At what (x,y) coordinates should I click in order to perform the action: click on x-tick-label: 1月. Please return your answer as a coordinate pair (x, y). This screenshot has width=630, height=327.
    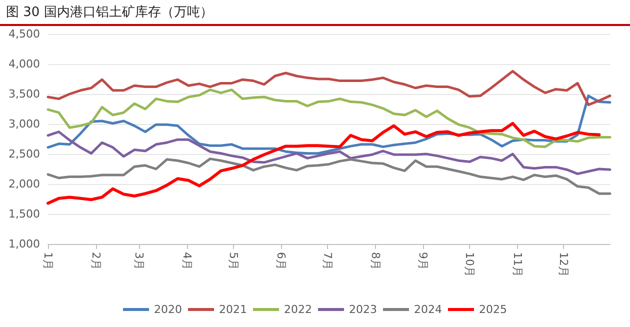
    Looking at the image, I should click on (48, 261).